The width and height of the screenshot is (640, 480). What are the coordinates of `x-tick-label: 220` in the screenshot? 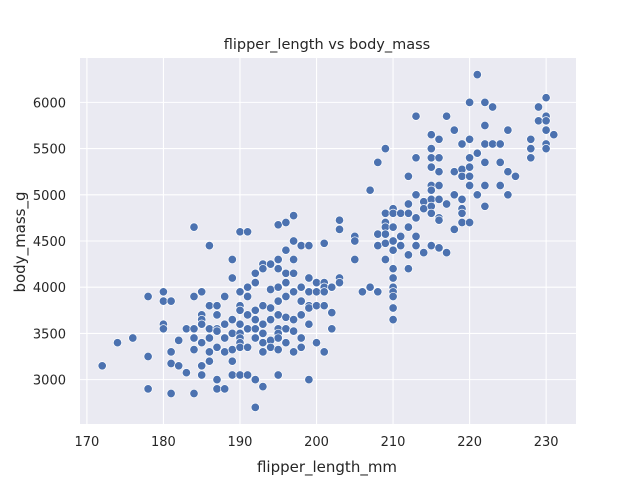 It's located at (469, 442).